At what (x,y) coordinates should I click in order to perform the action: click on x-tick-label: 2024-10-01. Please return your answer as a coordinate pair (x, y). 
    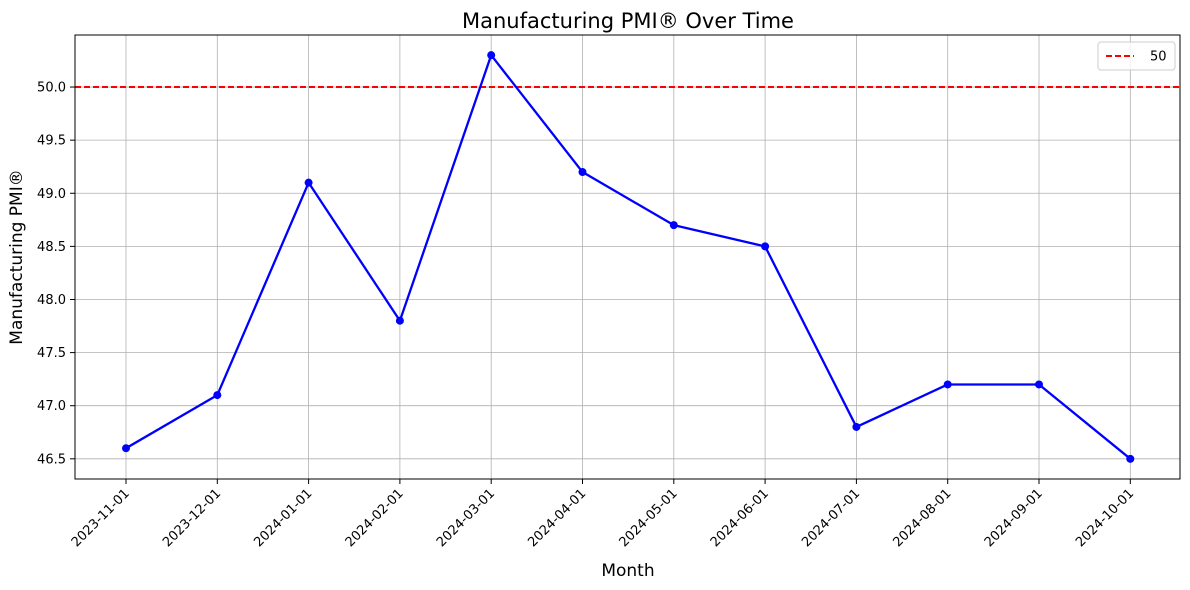
    Looking at the image, I should click on (1105, 518).